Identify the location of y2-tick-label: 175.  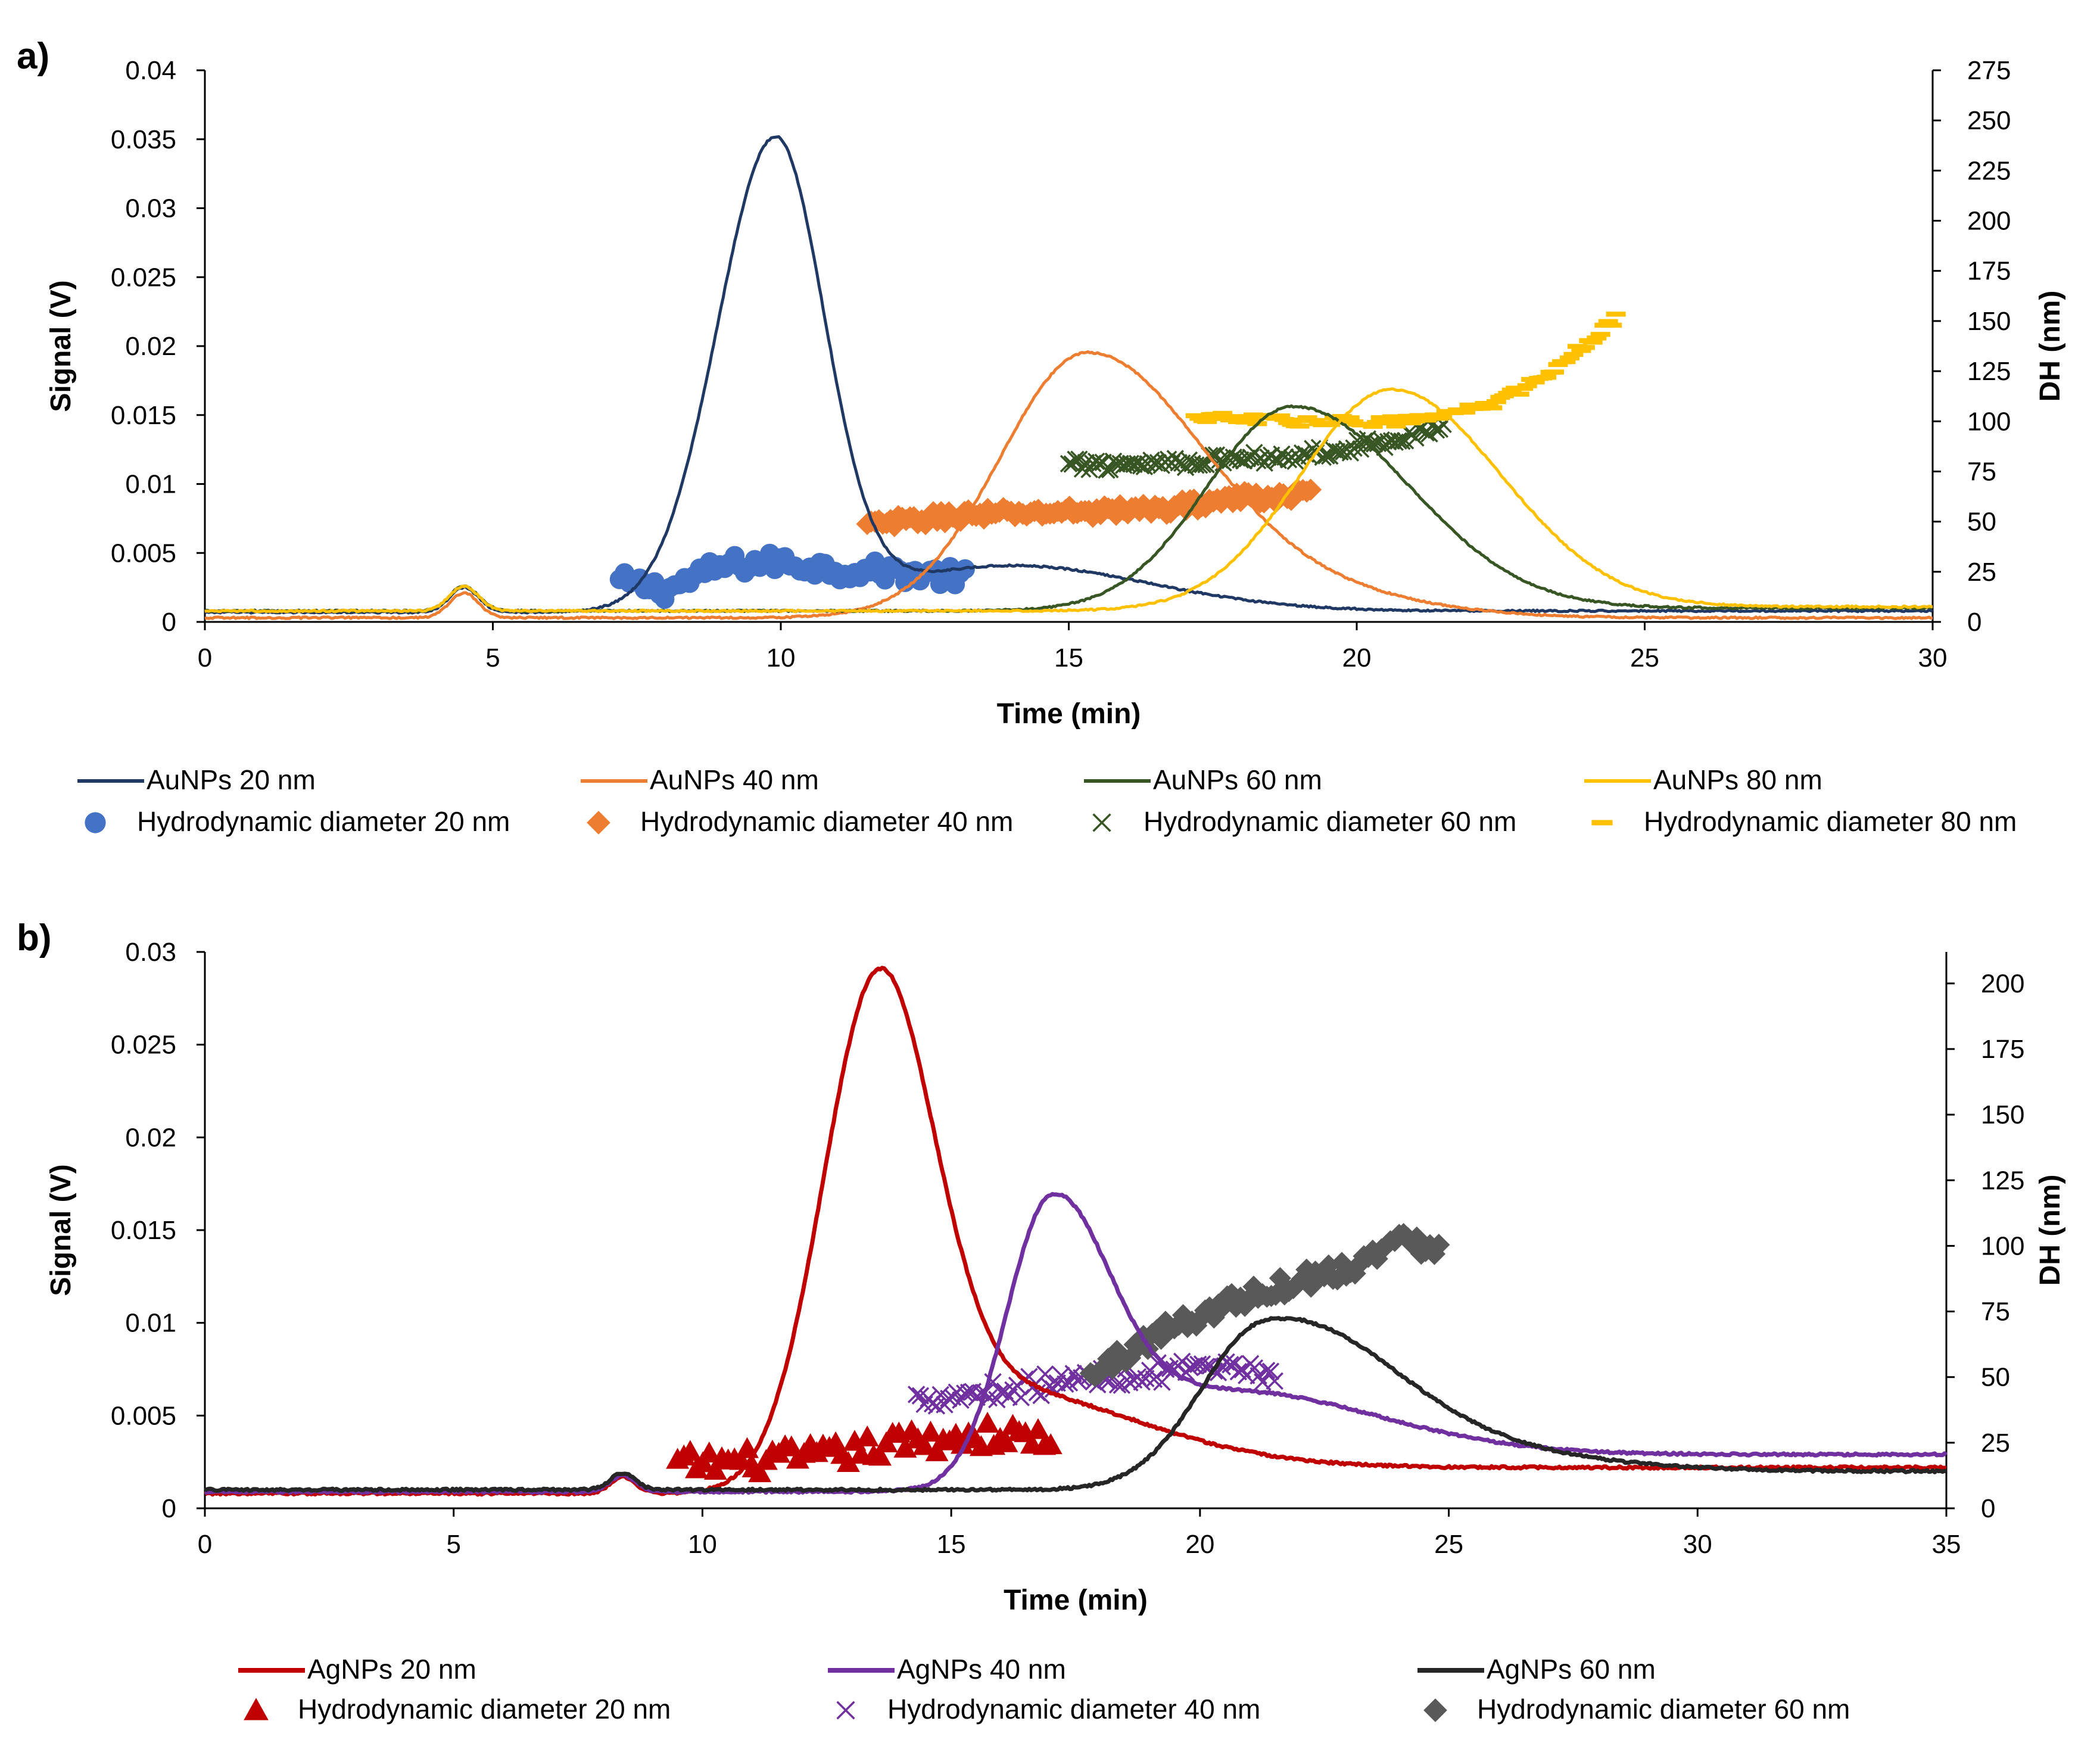
(1989, 271).